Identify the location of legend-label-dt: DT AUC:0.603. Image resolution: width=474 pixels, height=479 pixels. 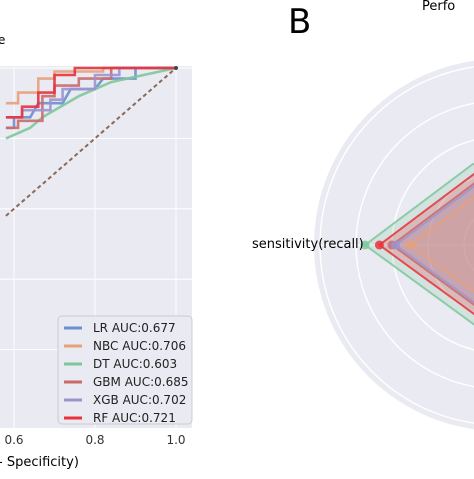
(135, 364).